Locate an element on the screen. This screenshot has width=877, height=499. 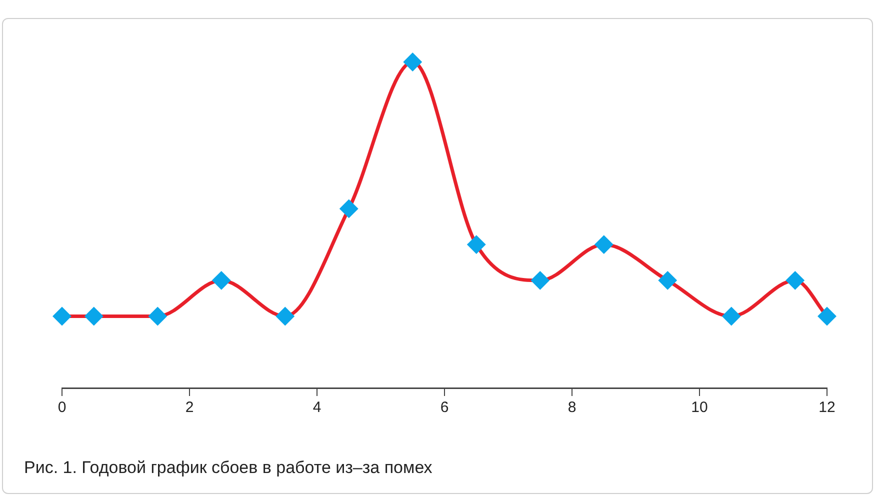
text: Рис. 1. Годовой график сбоев в работе из–за помех is located at coordinates (228, 468).